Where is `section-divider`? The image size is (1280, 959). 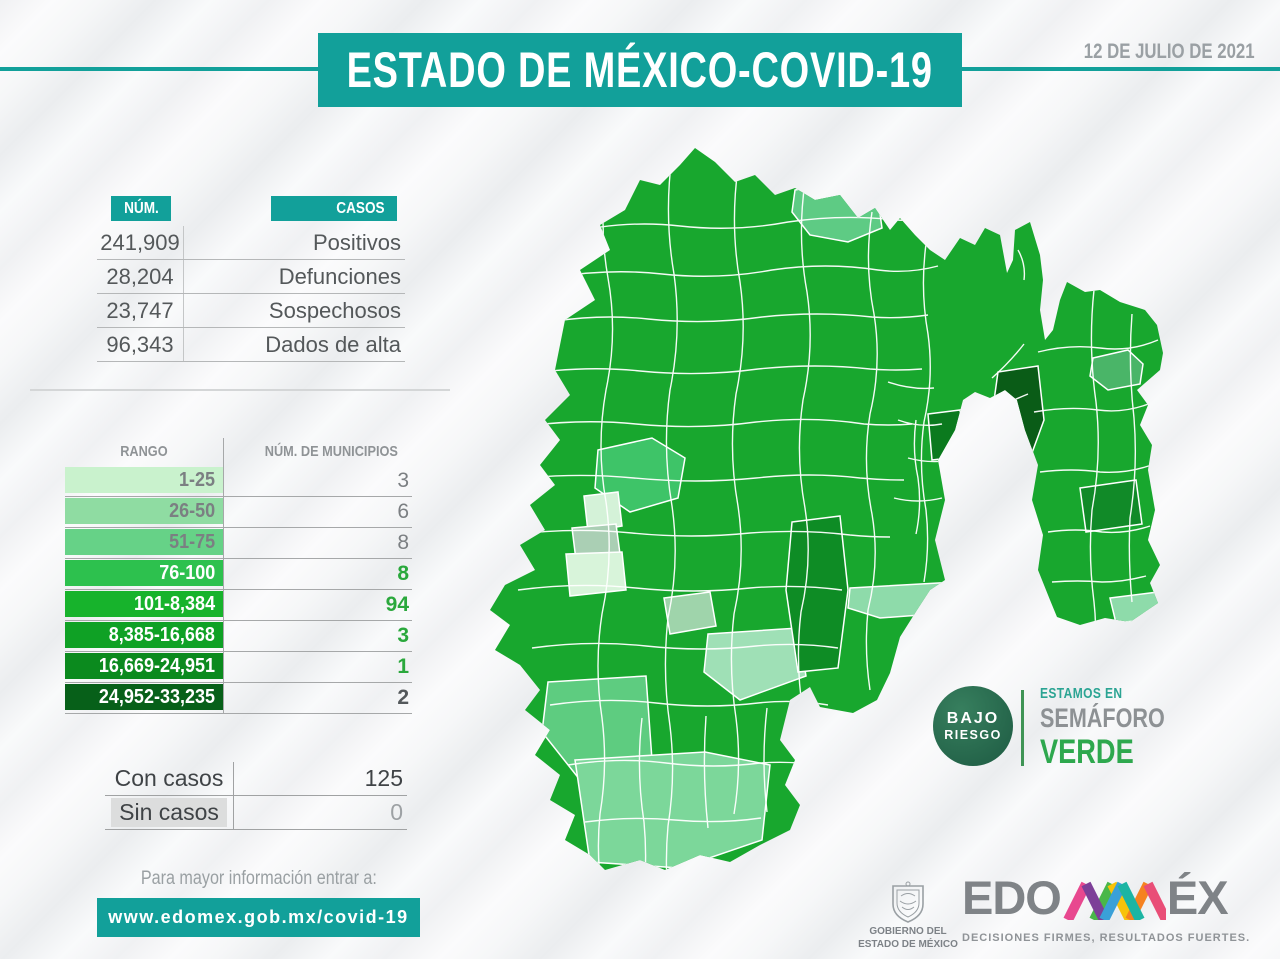
section-divider is located at coordinates (240, 390).